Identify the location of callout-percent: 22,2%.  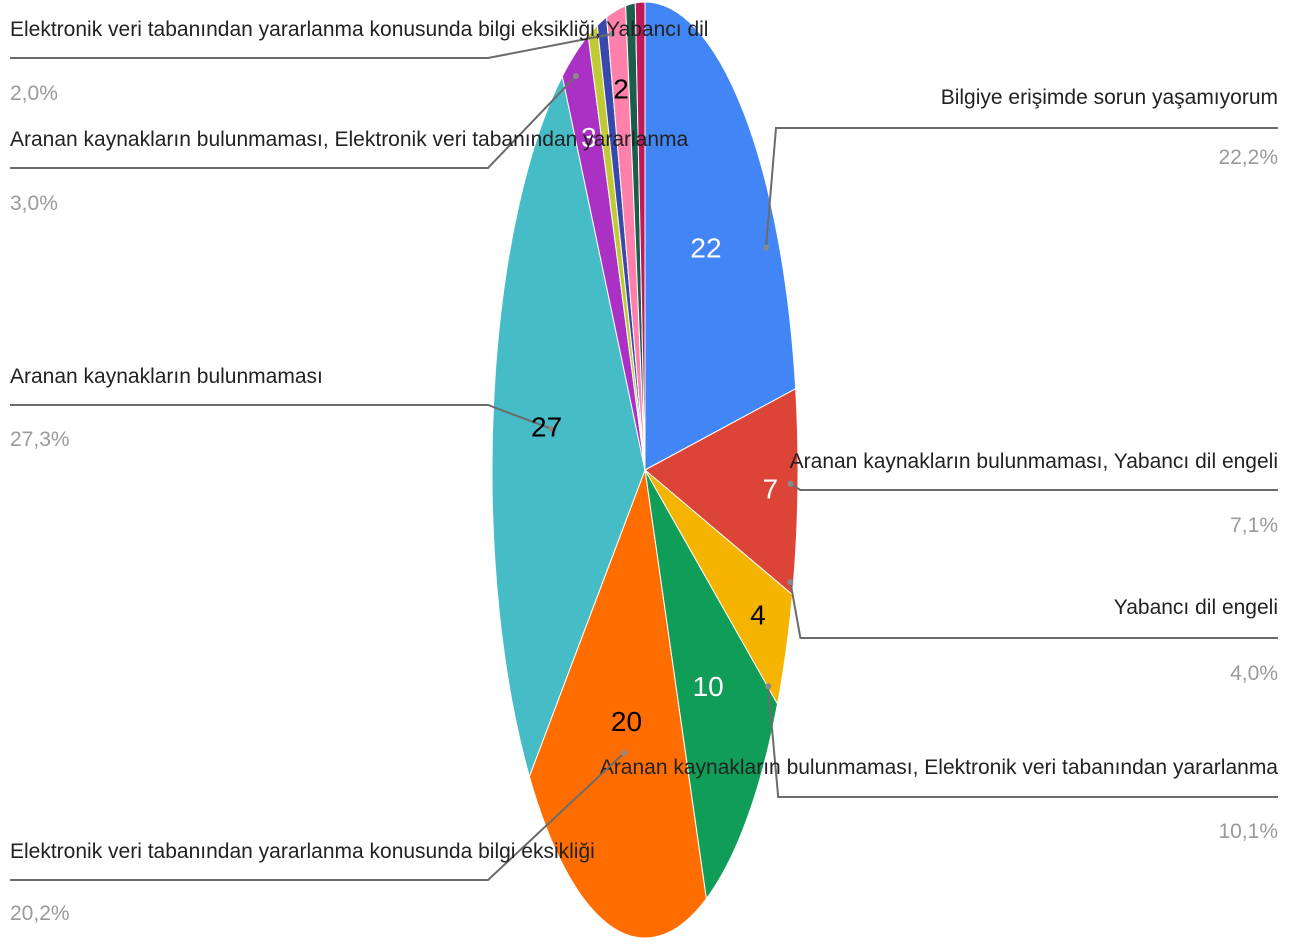
(1248, 157).